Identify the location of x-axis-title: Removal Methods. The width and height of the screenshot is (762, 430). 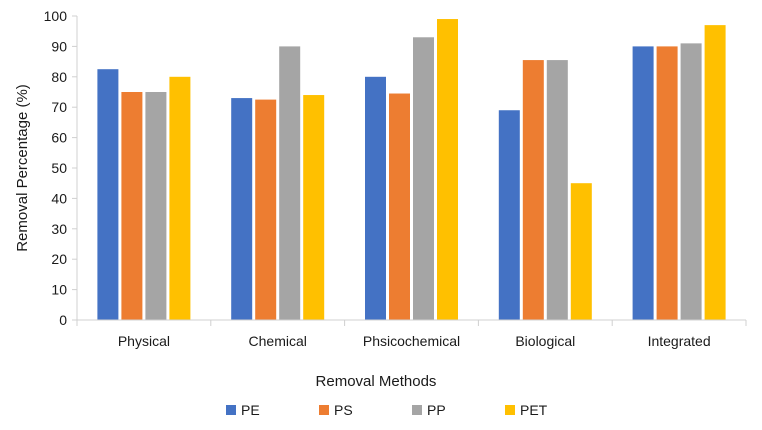
(376, 381).